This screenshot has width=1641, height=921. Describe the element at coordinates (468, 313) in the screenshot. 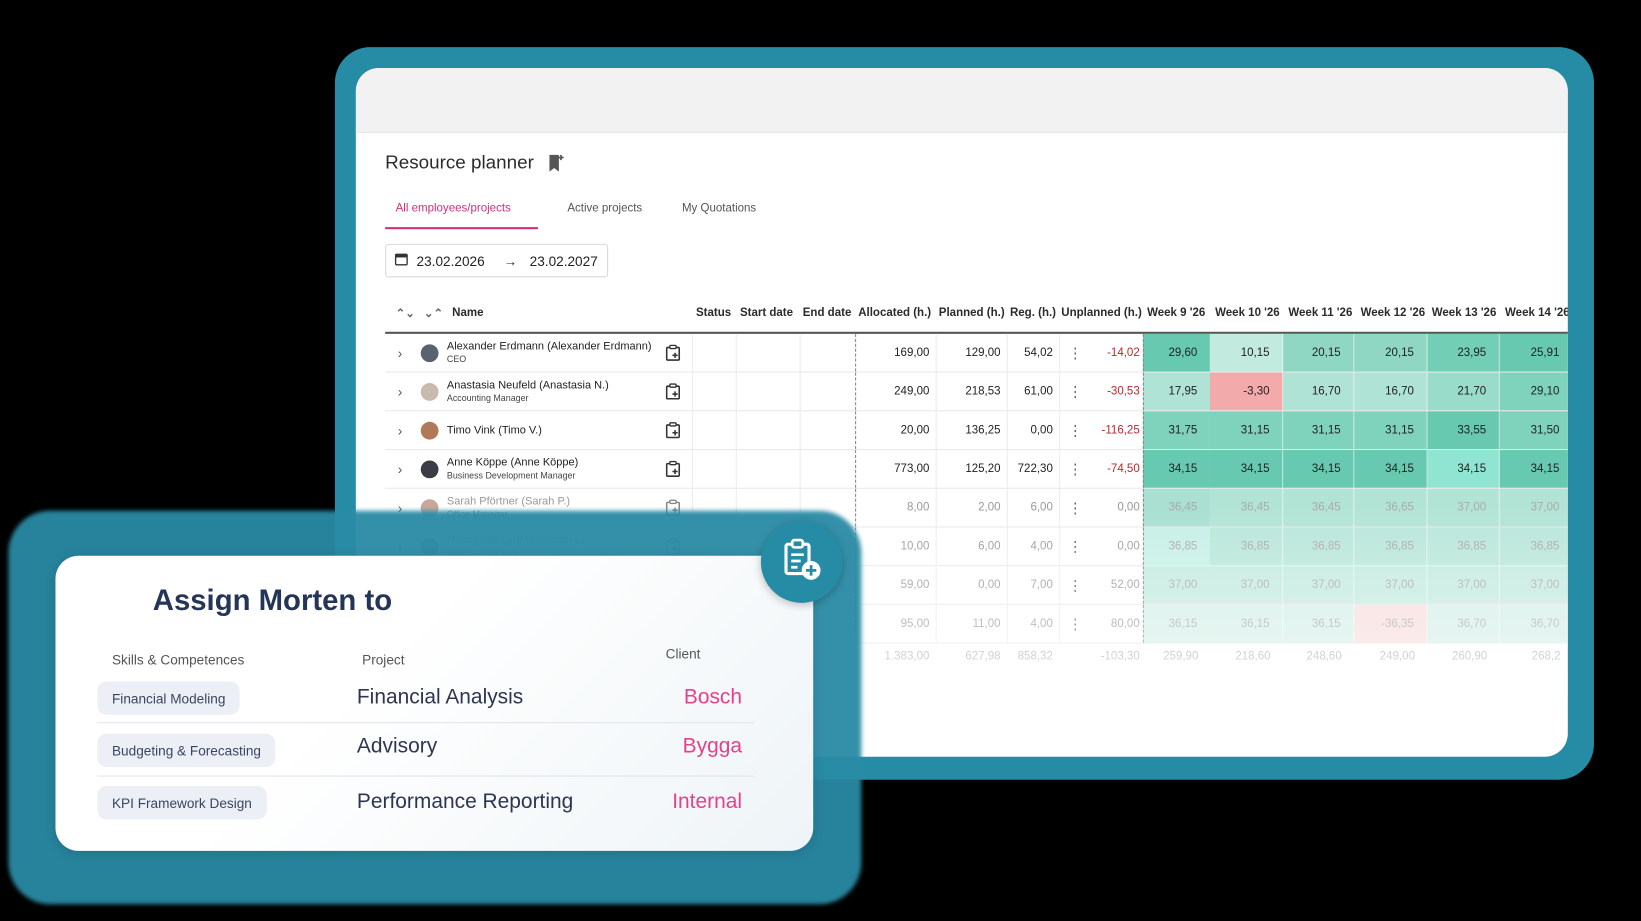

I see `col-name: Name` at that location.